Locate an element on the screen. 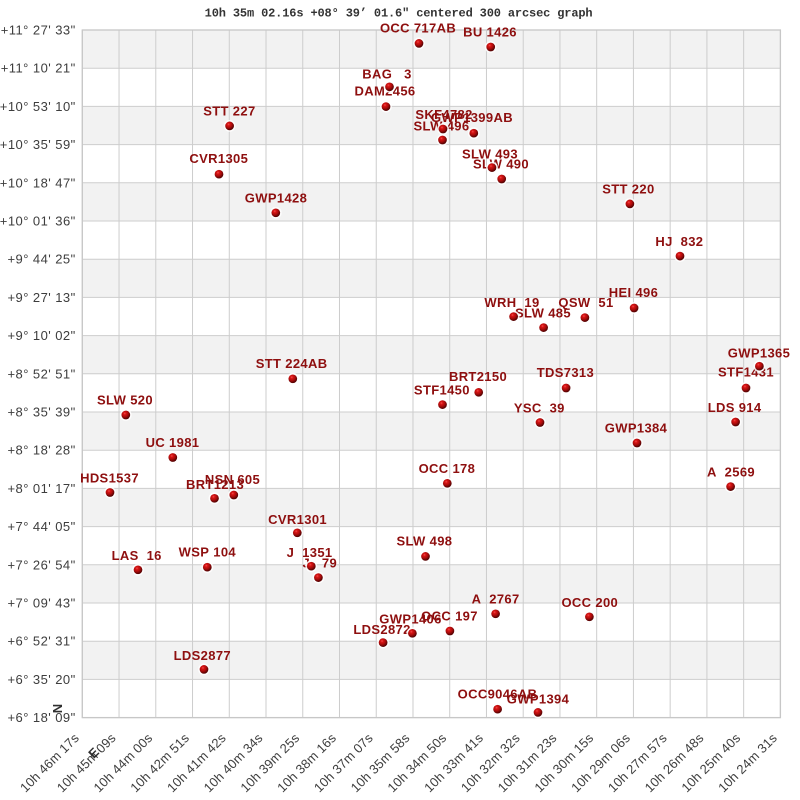 This screenshot has width=800, height=800. svg-text: GWP1365 is located at coordinates (759, 353).